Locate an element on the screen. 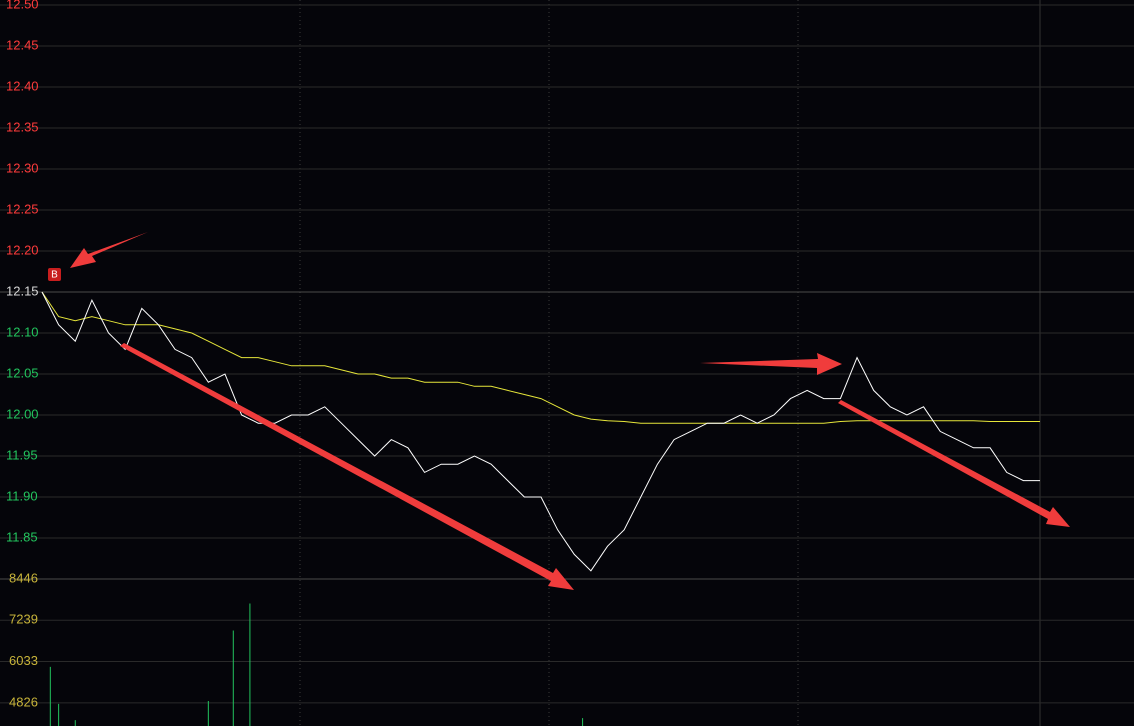 This screenshot has width=1134, height=726. y-tick-label: 12.30 is located at coordinates (22, 167).